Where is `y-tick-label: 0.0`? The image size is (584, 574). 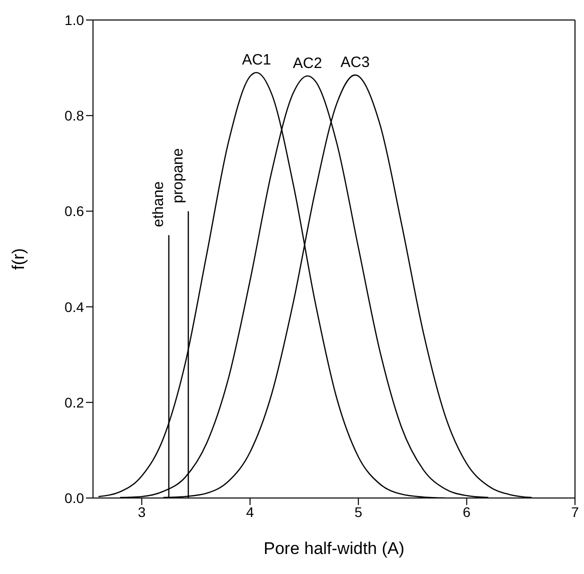
y-tick-label: 0.0 is located at coordinates (74, 498).